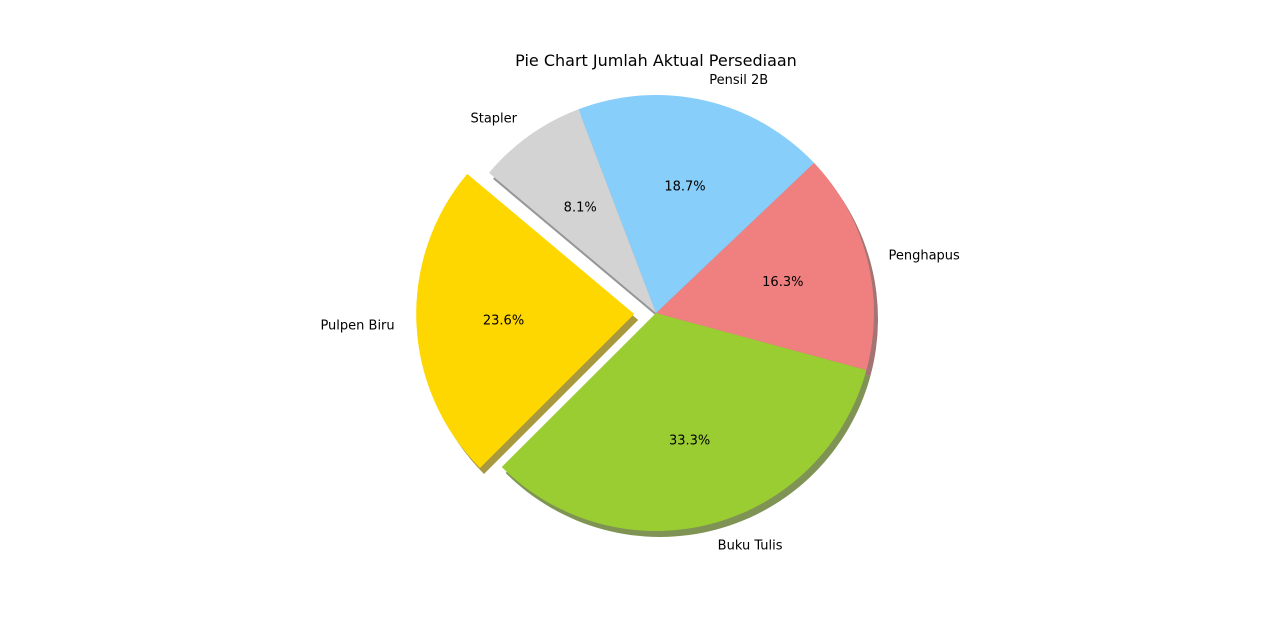  What do you see at coordinates (782, 282) in the screenshot?
I see `slice-pct-penghapus: 16.3%` at bounding box center [782, 282].